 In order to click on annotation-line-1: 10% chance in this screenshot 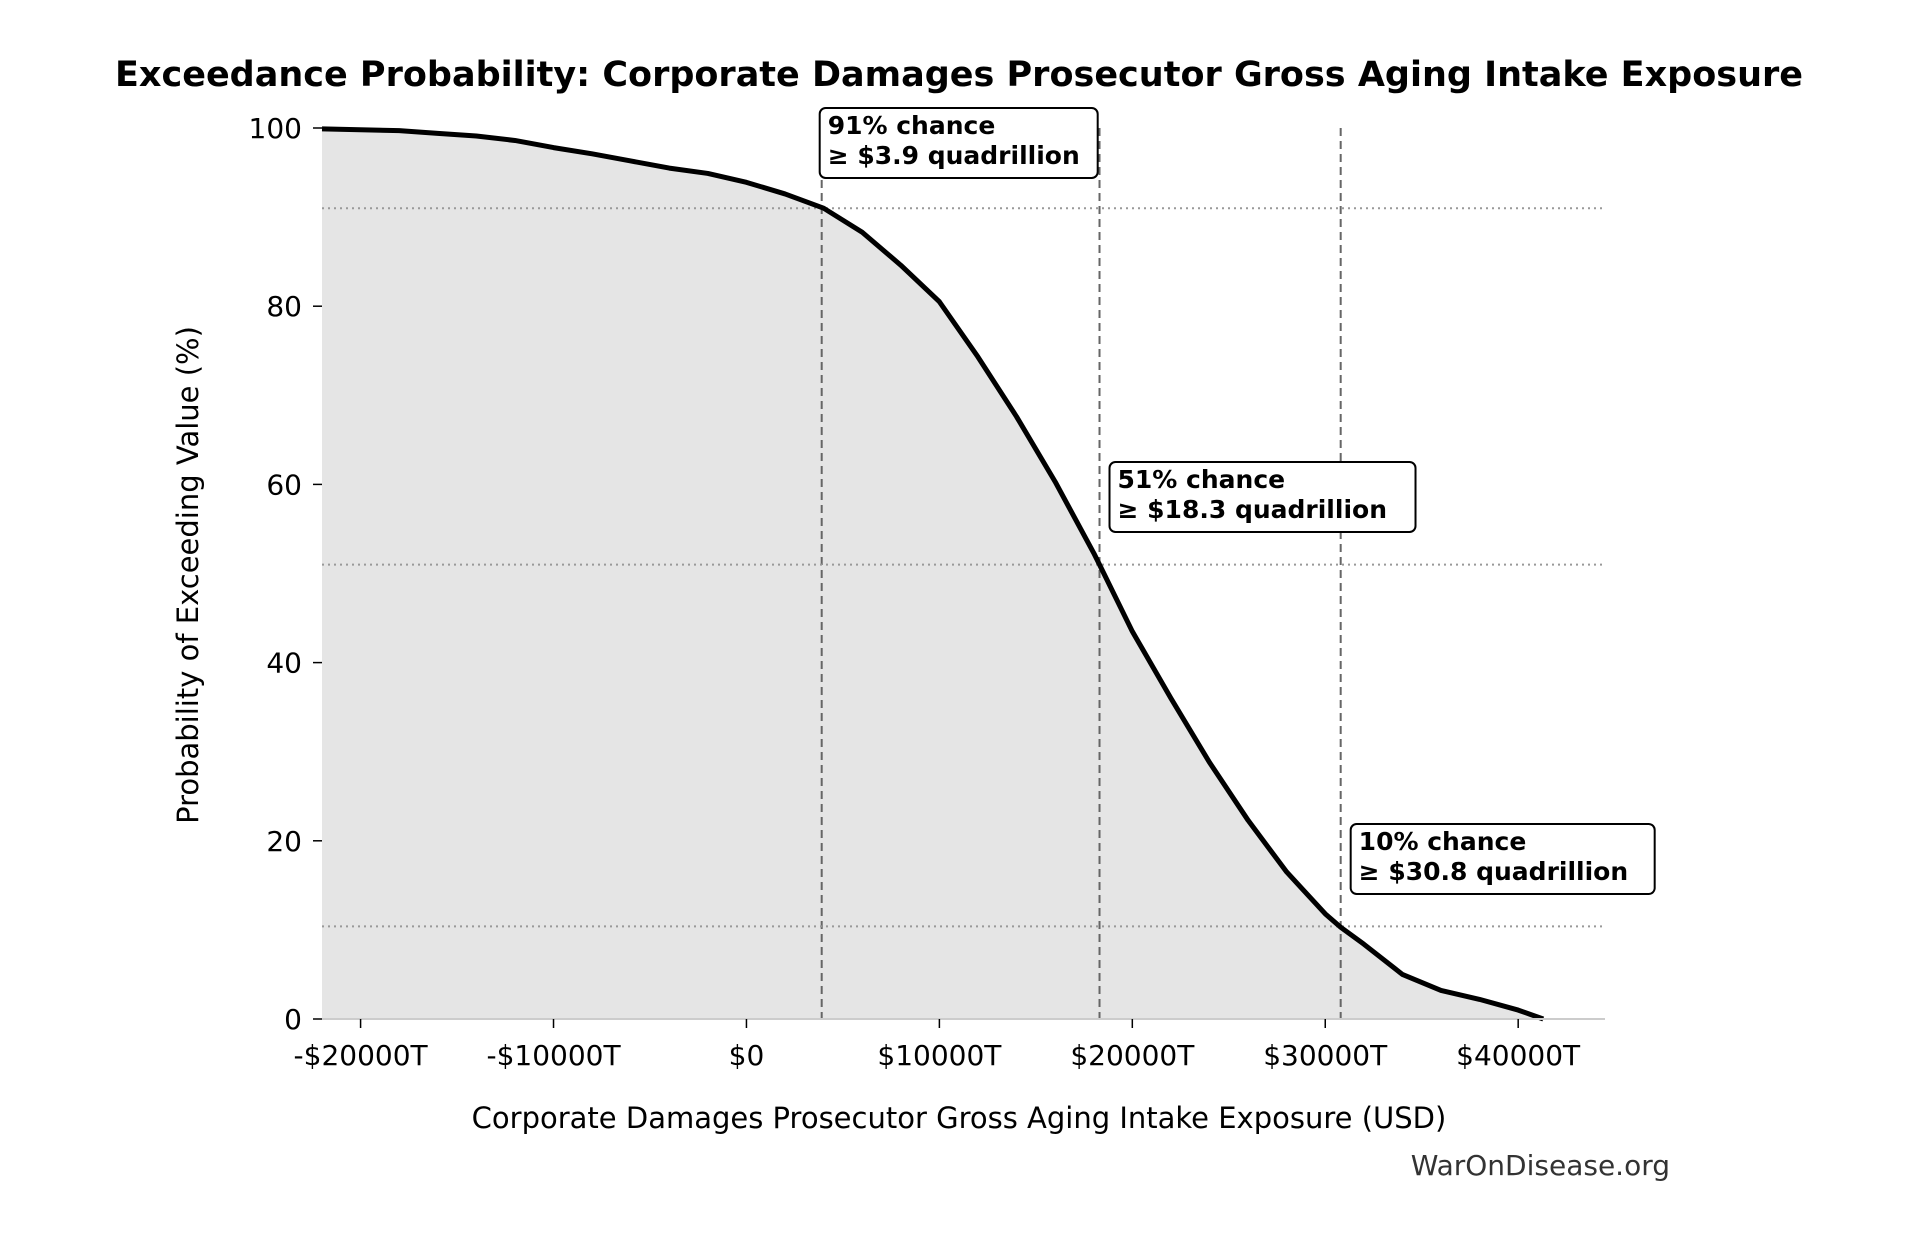, I will do `click(1443, 841)`.